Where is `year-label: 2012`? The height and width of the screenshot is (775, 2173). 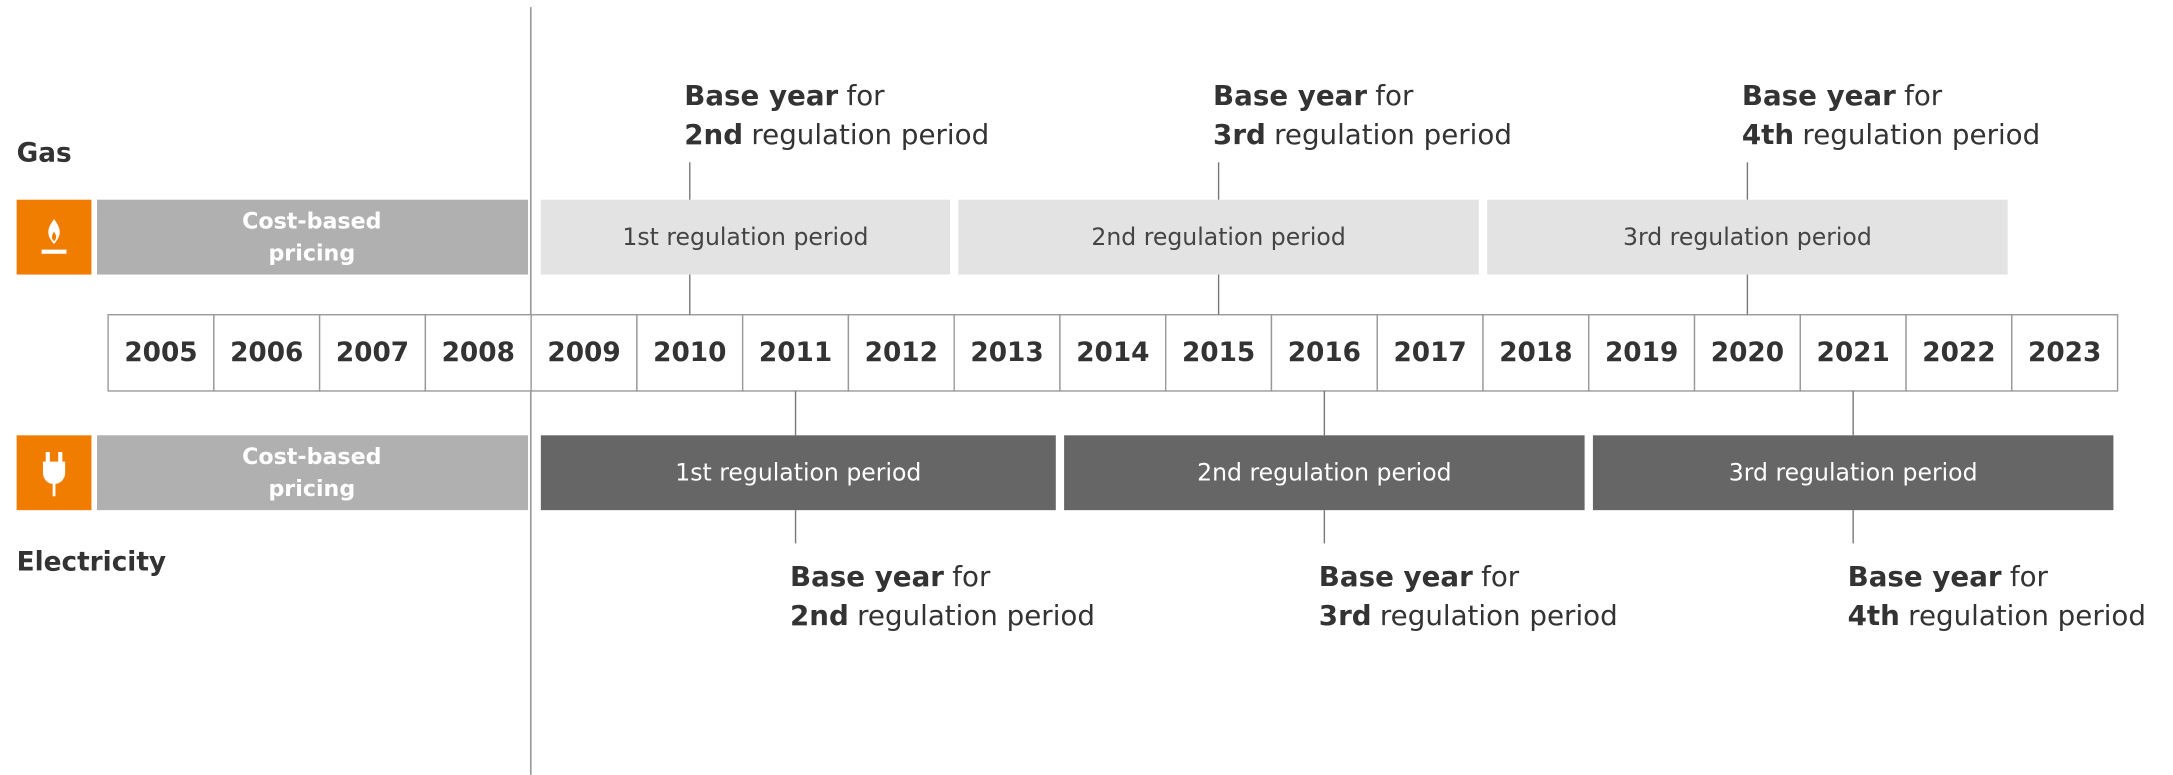
year-label: 2012 is located at coordinates (901, 353).